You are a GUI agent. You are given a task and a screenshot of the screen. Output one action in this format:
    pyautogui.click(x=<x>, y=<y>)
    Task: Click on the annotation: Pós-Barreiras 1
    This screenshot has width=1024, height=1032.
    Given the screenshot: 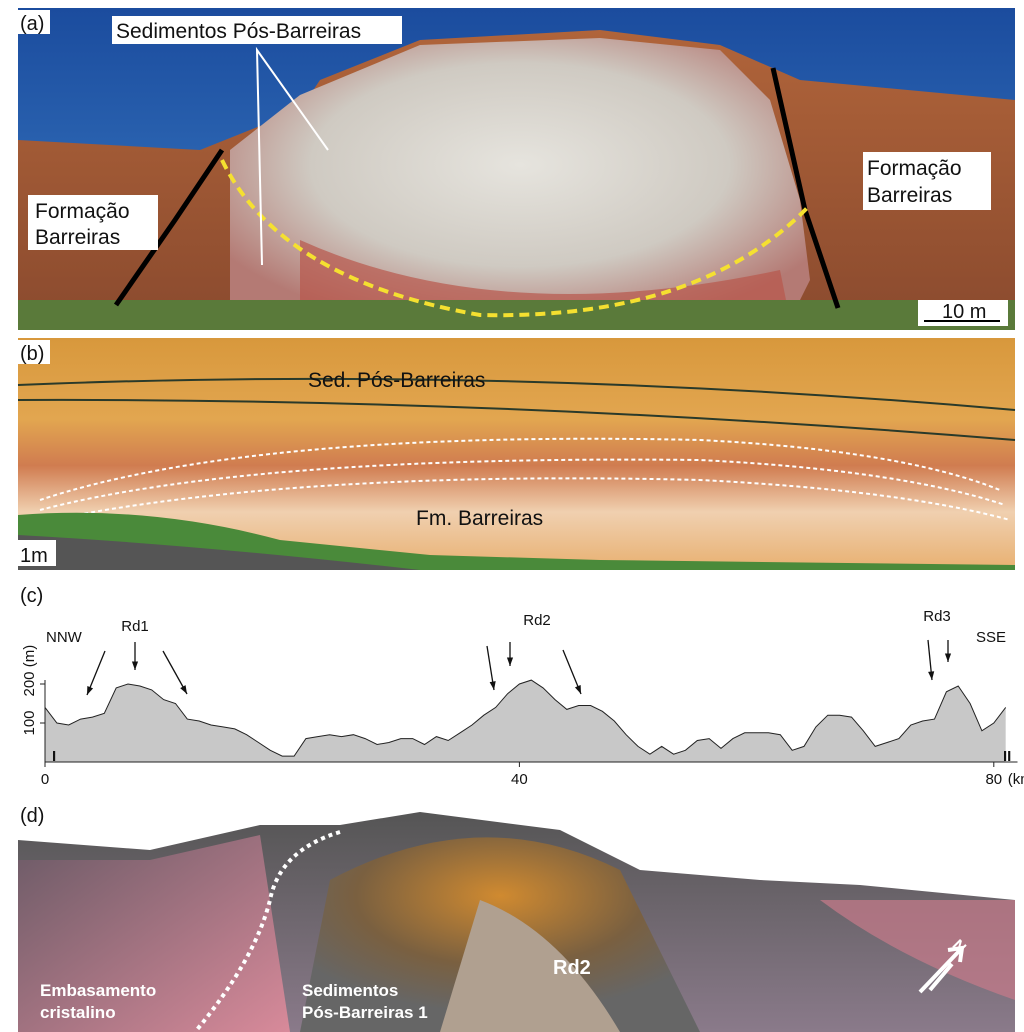 What is the action you would take?
    pyautogui.click(x=365, y=1012)
    